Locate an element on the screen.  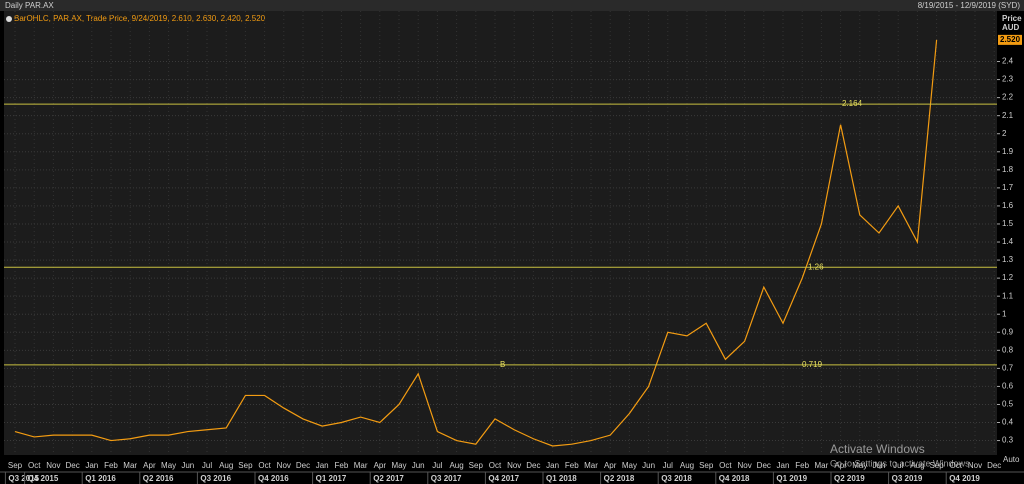
y-tick-label: 2.1 is located at coordinates (1008, 115).